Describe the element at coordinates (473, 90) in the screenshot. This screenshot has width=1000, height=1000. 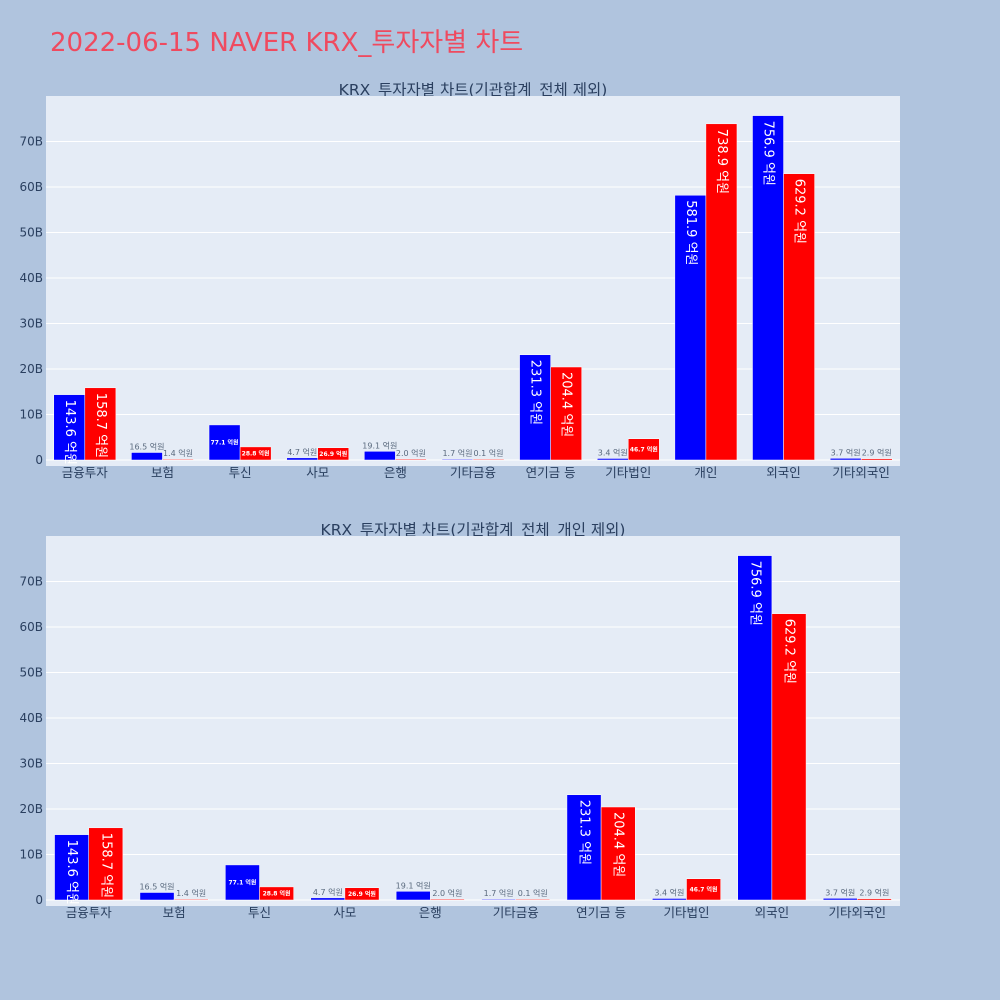
I see `chart-title: KRX_투자자별 차트(기관합계_전체 제외)` at that location.